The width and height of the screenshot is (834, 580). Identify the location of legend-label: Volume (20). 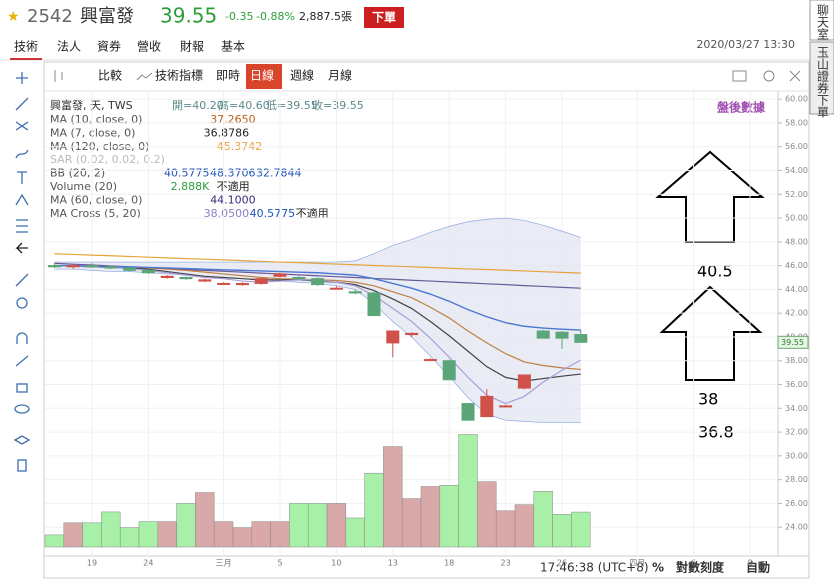
(83, 186).